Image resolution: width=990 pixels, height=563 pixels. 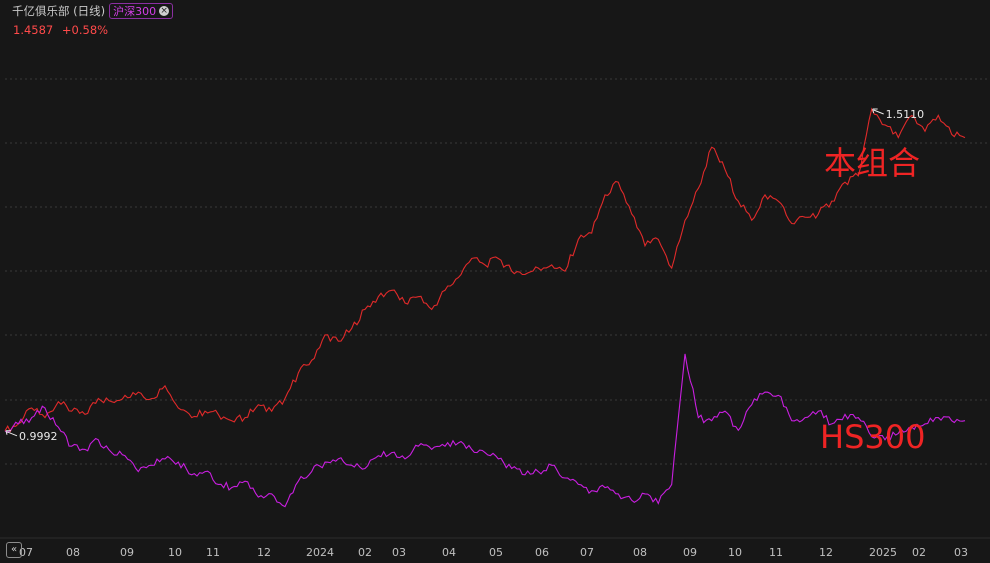 I want to click on collapse-icon: «, so click(x=14, y=550).